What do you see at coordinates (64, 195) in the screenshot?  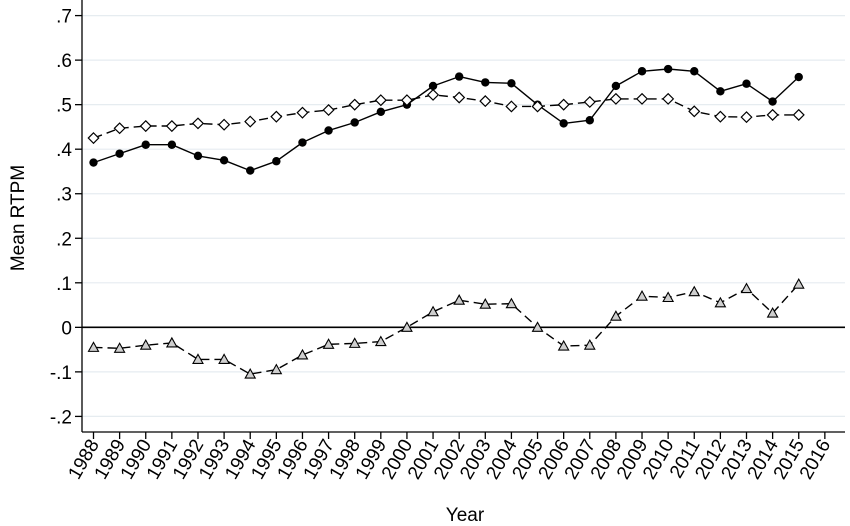 I see `y-tick-label: .3` at bounding box center [64, 195].